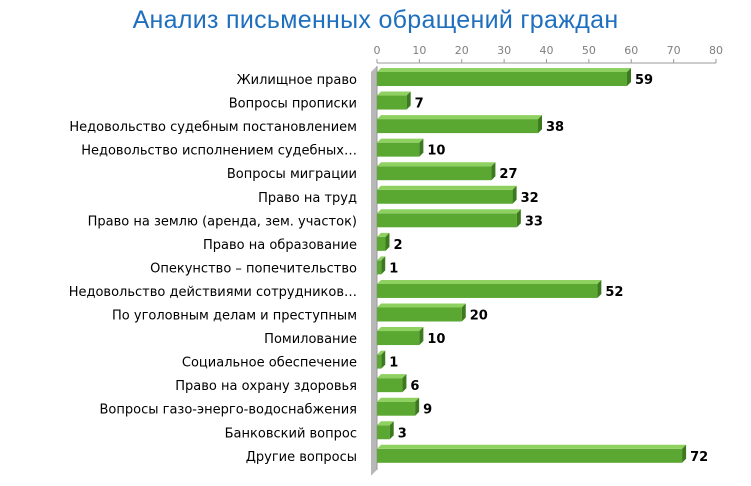 The width and height of the screenshot is (751, 486). Describe the element at coordinates (253, 268) in the screenshot. I see `category-label: Опекунство – попечительство` at that location.